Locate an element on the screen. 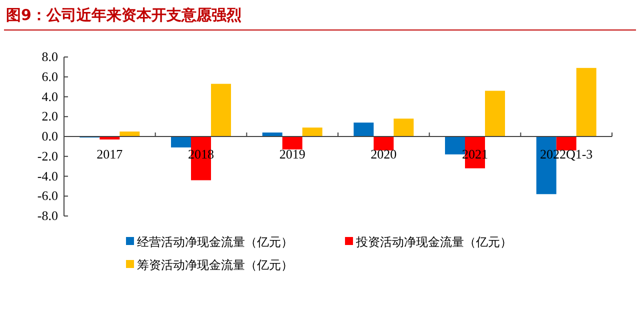  y-tick-label: -8.0 is located at coordinates (47, 215).